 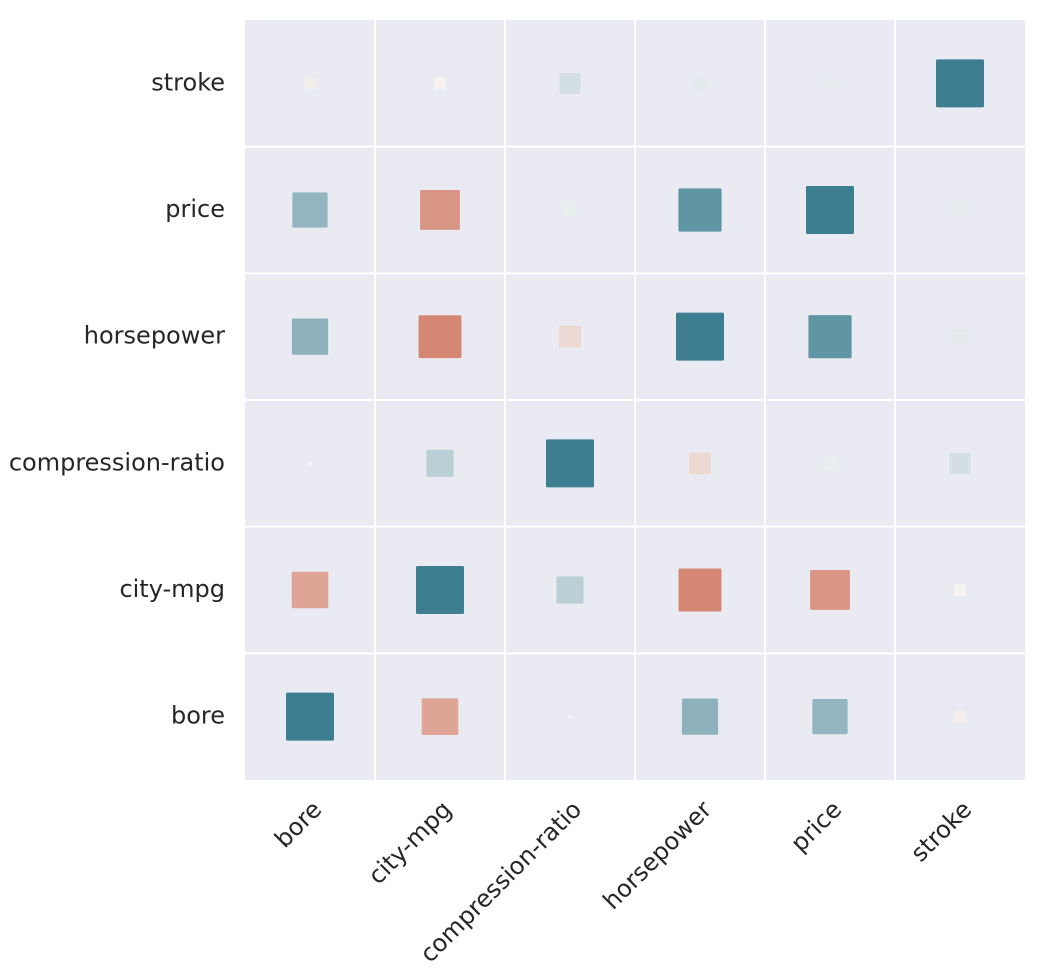 What do you see at coordinates (440, 716) in the screenshot?
I see `heatmap-cell-bore-city-mpg` at bounding box center [440, 716].